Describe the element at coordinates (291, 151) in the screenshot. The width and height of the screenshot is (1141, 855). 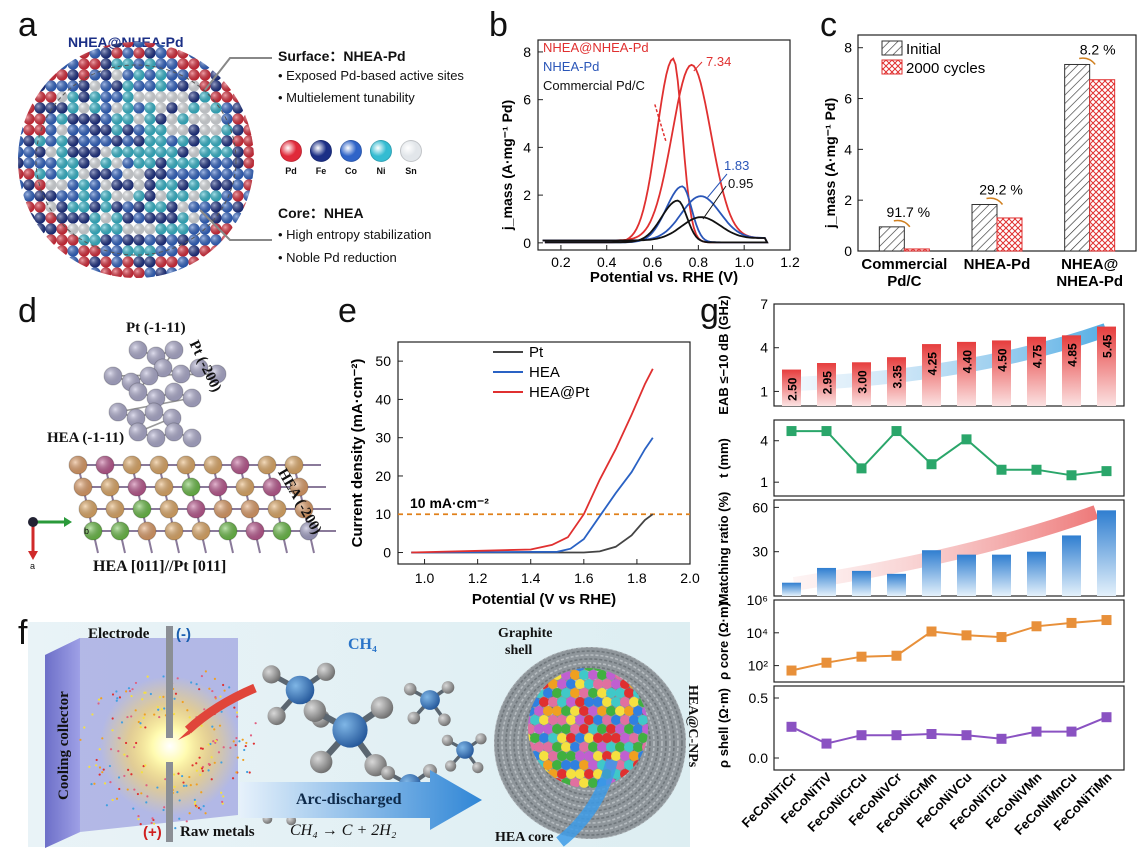
I see `legend-swatch` at that location.